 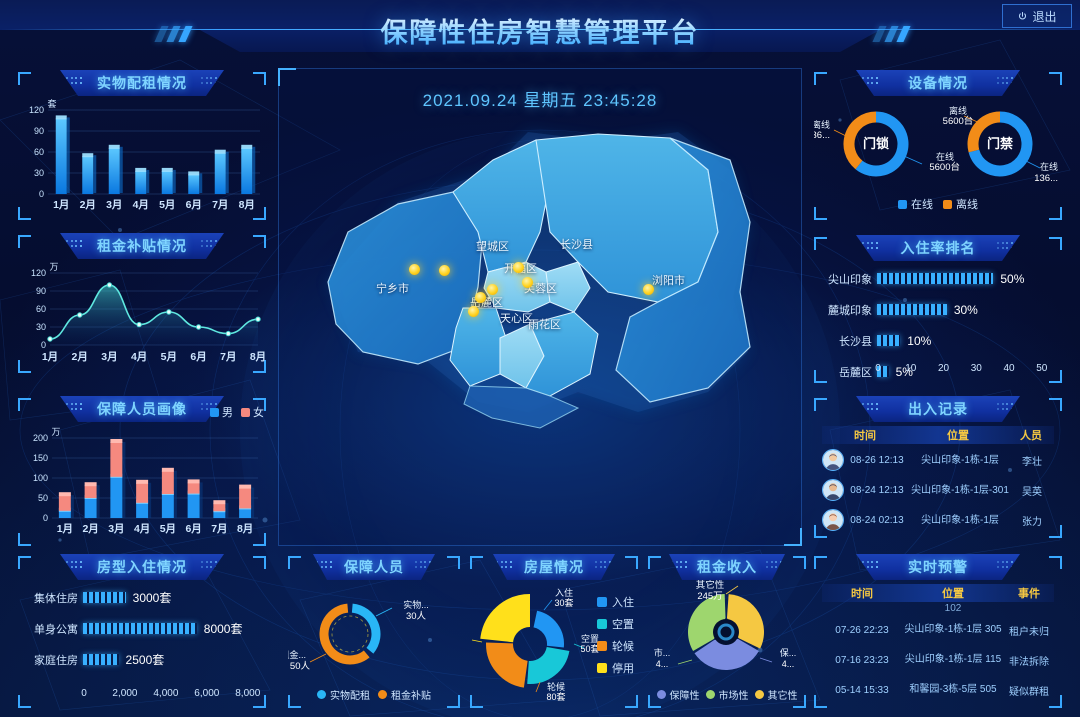 What do you see at coordinates (727, 694) in the screenshot?
I see `legend-item-market: 市场性` at bounding box center [727, 694].